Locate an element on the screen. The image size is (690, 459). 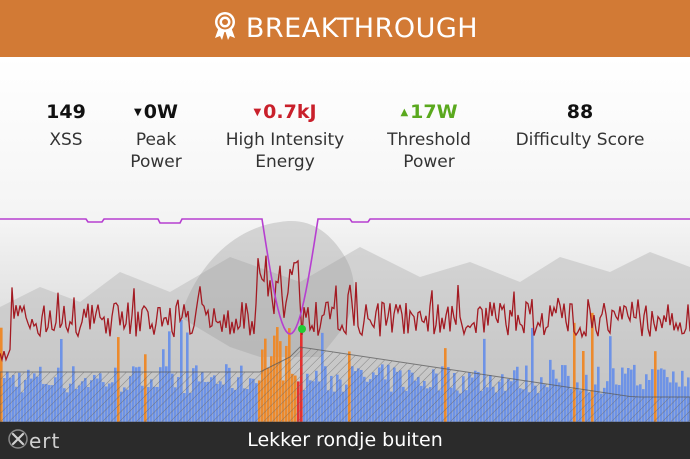
trend-up-icon: ▲ is located at coordinates (404, 112).